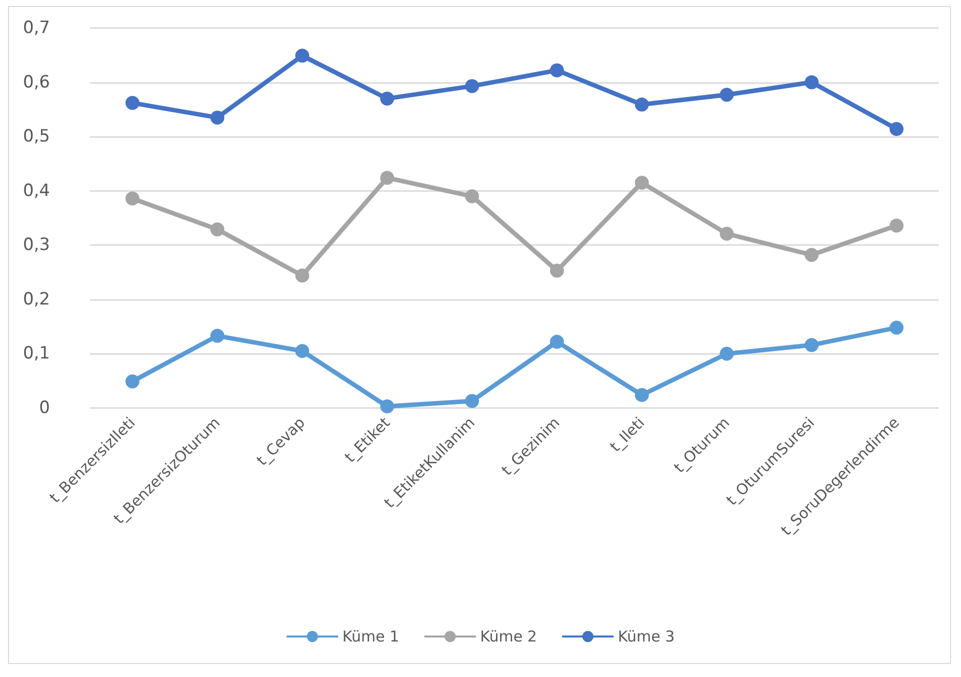 The image size is (961, 677). What do you see at coordinates (36, 299) in the screenshot?
I see `y-tick-label: 0,2` at bounding box center [36, 299].